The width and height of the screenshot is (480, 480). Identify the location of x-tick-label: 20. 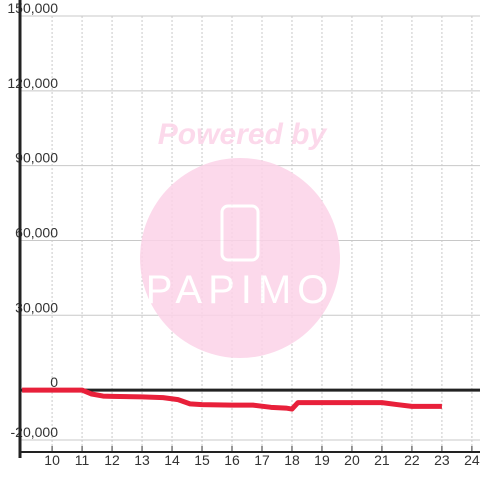
(352, 460).